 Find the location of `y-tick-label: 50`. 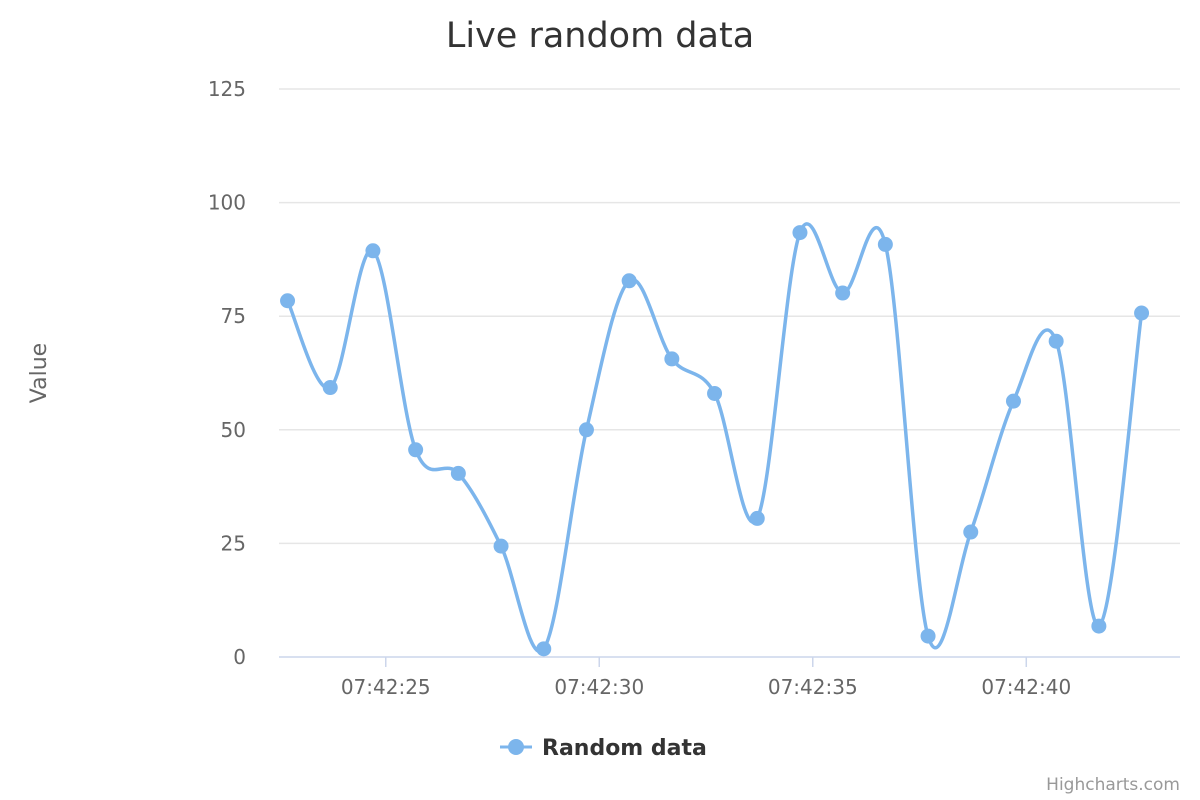

y-tick-label: 50 is located at coordinates (233, 430).